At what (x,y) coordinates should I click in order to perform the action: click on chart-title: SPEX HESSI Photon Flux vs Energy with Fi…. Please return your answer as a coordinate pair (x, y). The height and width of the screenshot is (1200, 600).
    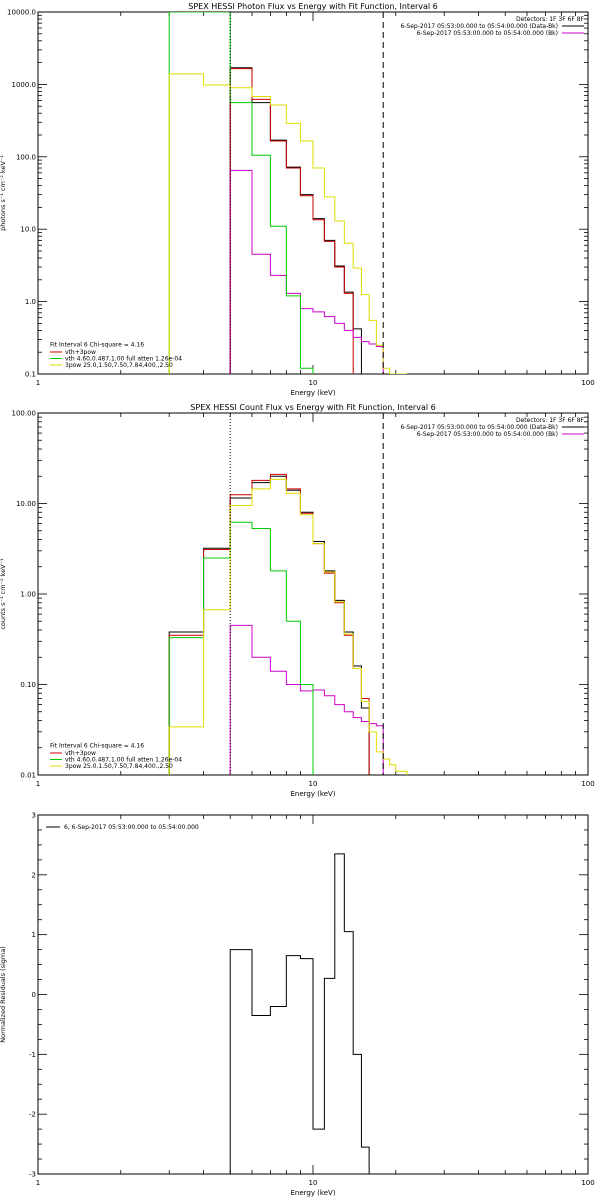
    Looking at the image, I should click on (313, 6).